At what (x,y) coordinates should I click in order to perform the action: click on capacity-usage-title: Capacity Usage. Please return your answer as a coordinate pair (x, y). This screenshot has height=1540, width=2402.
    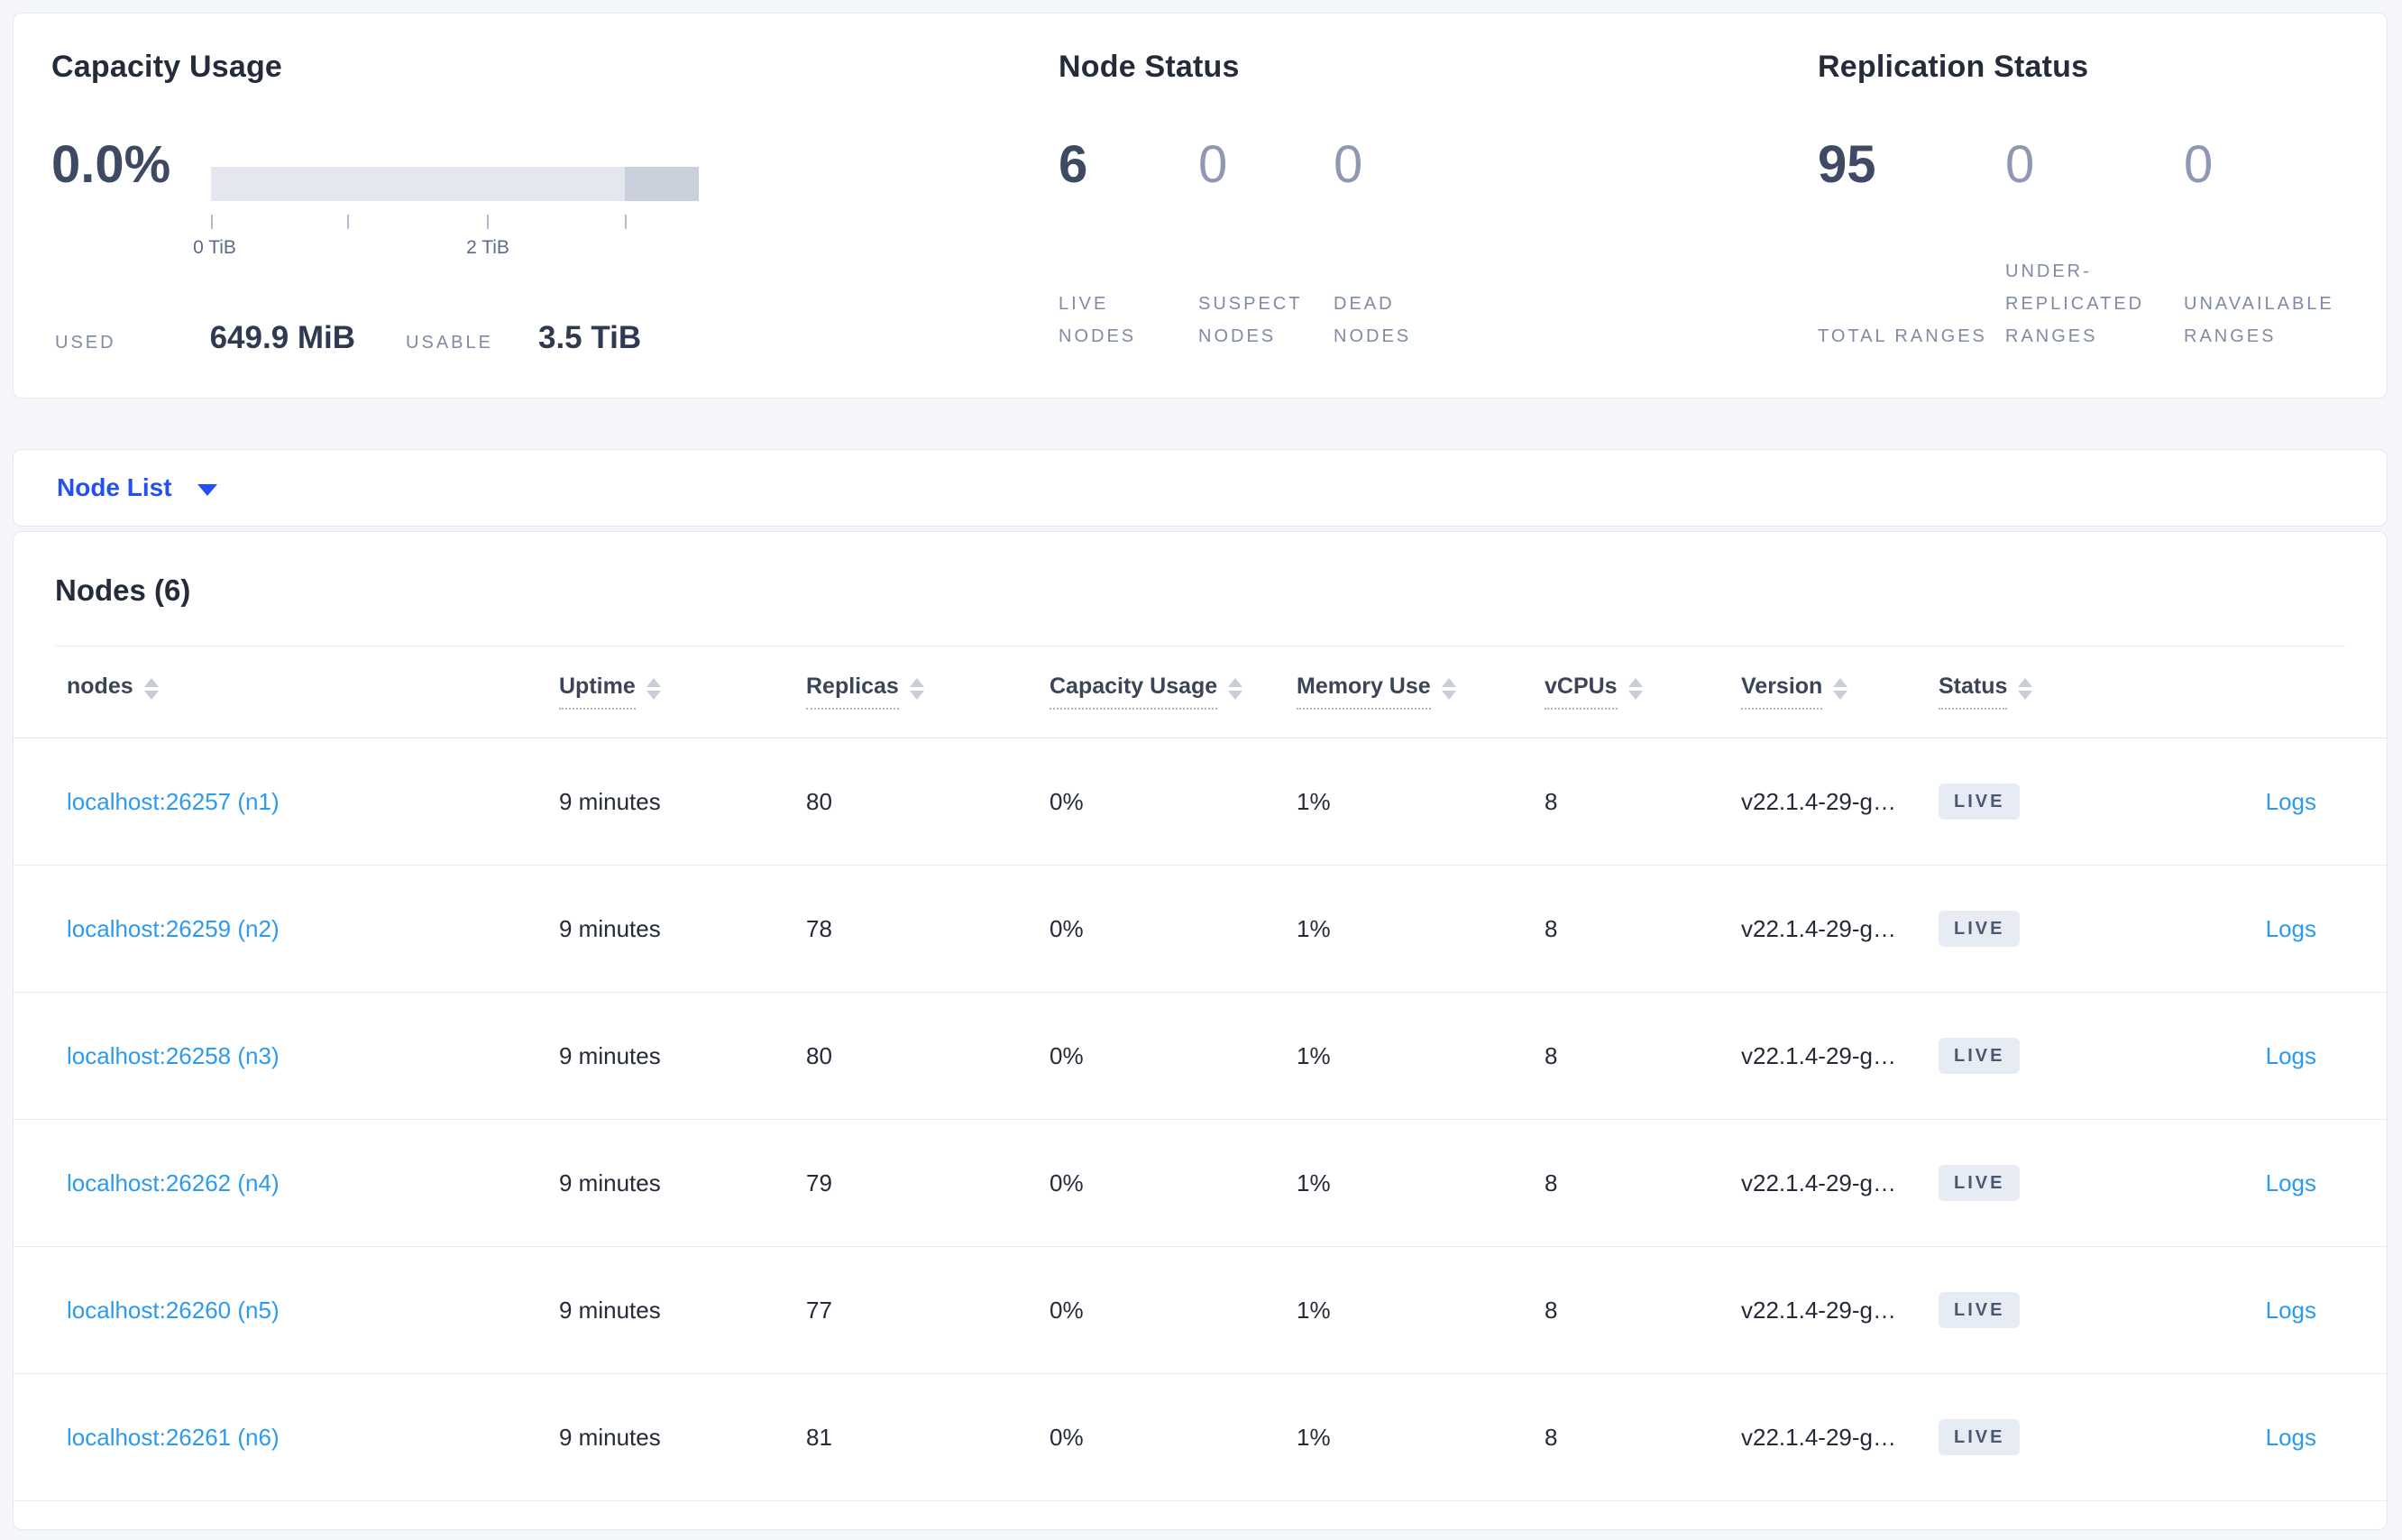
    Looking at the image, I should click on (167, 67).